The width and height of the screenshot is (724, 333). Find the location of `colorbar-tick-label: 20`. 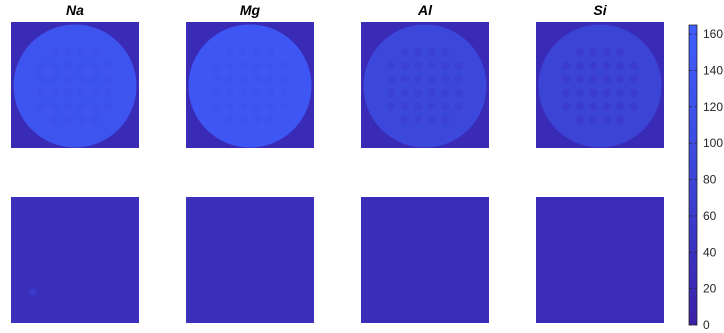

colorbar-tick-label: 20 is located at coordinates (710, 289).